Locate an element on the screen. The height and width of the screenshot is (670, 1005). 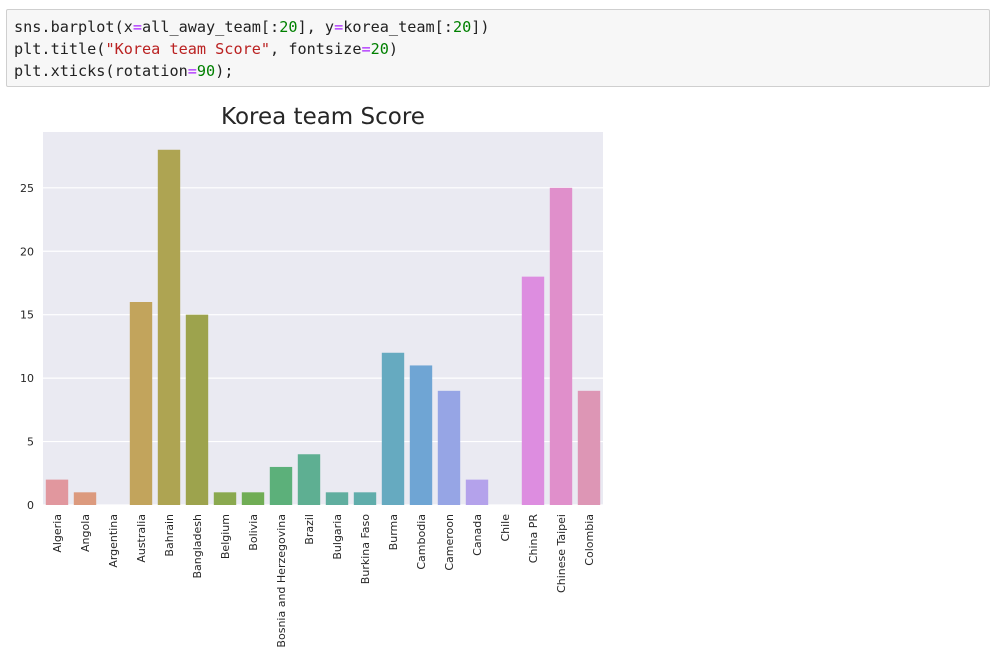
code-token: , fontsize is located at coordinates (316, 49).